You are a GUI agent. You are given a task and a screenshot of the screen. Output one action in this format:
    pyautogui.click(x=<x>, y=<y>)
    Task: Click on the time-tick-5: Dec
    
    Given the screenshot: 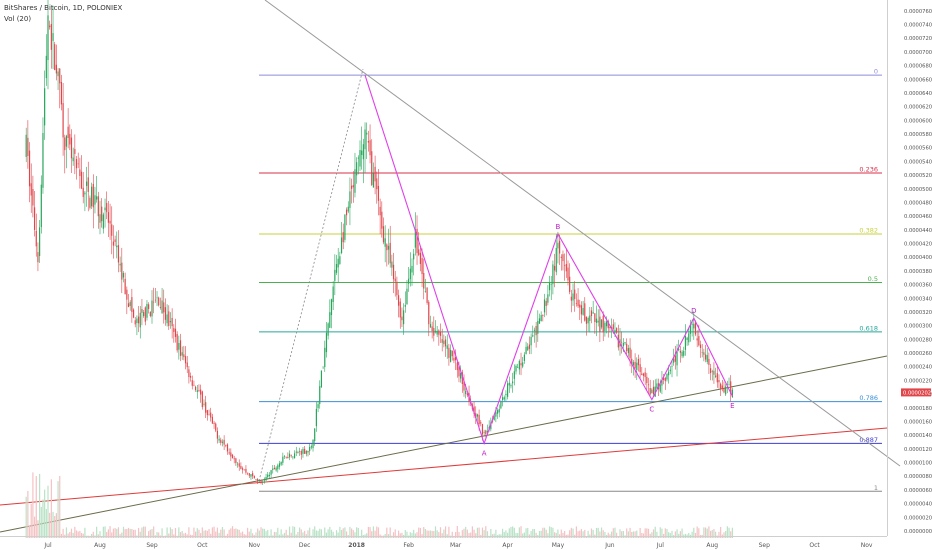 What is the action you would take?
    pyautogui.click(x=305, y=545)
    